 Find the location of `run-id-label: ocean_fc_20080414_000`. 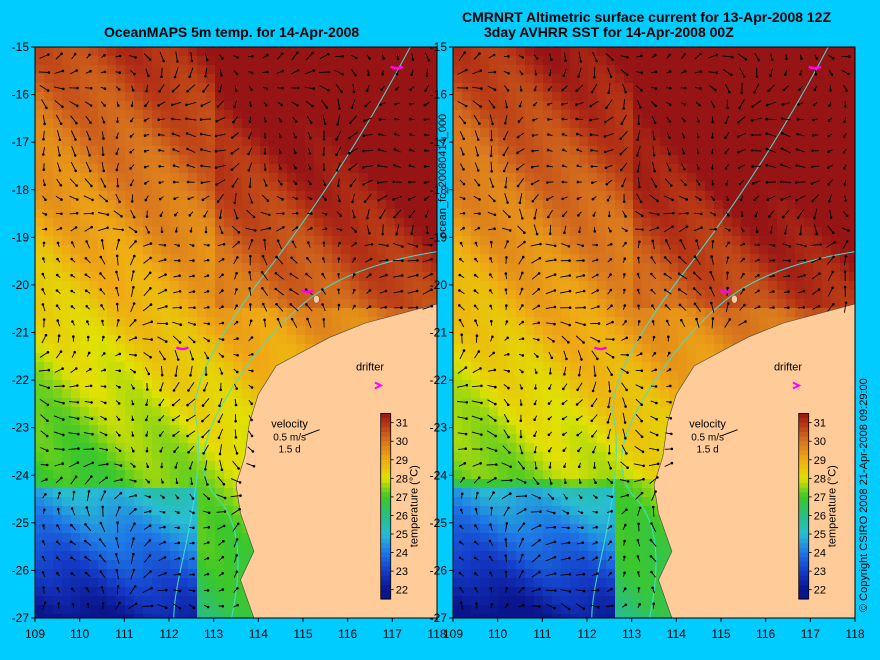

run-id-label: ocean_fc_20080414_000 is located at coordinates (443, 175).